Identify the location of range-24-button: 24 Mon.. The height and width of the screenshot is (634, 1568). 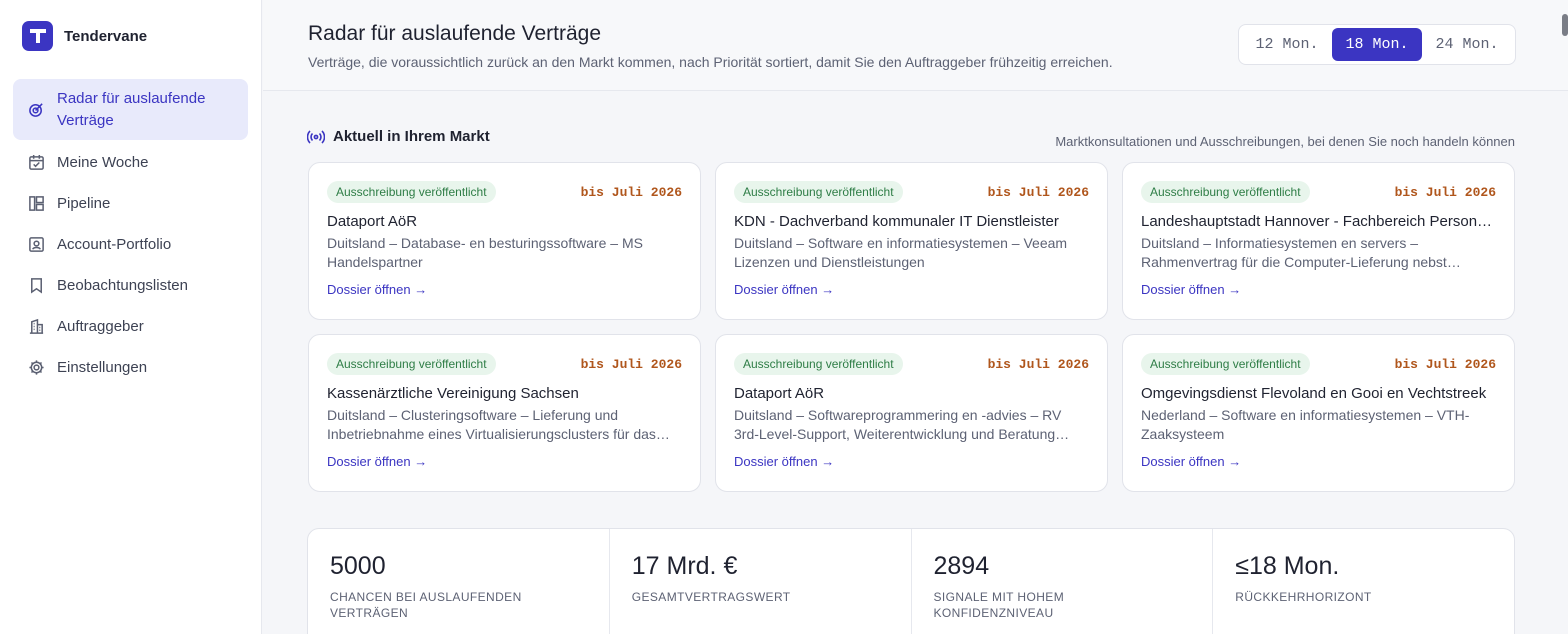
(1467, 44).